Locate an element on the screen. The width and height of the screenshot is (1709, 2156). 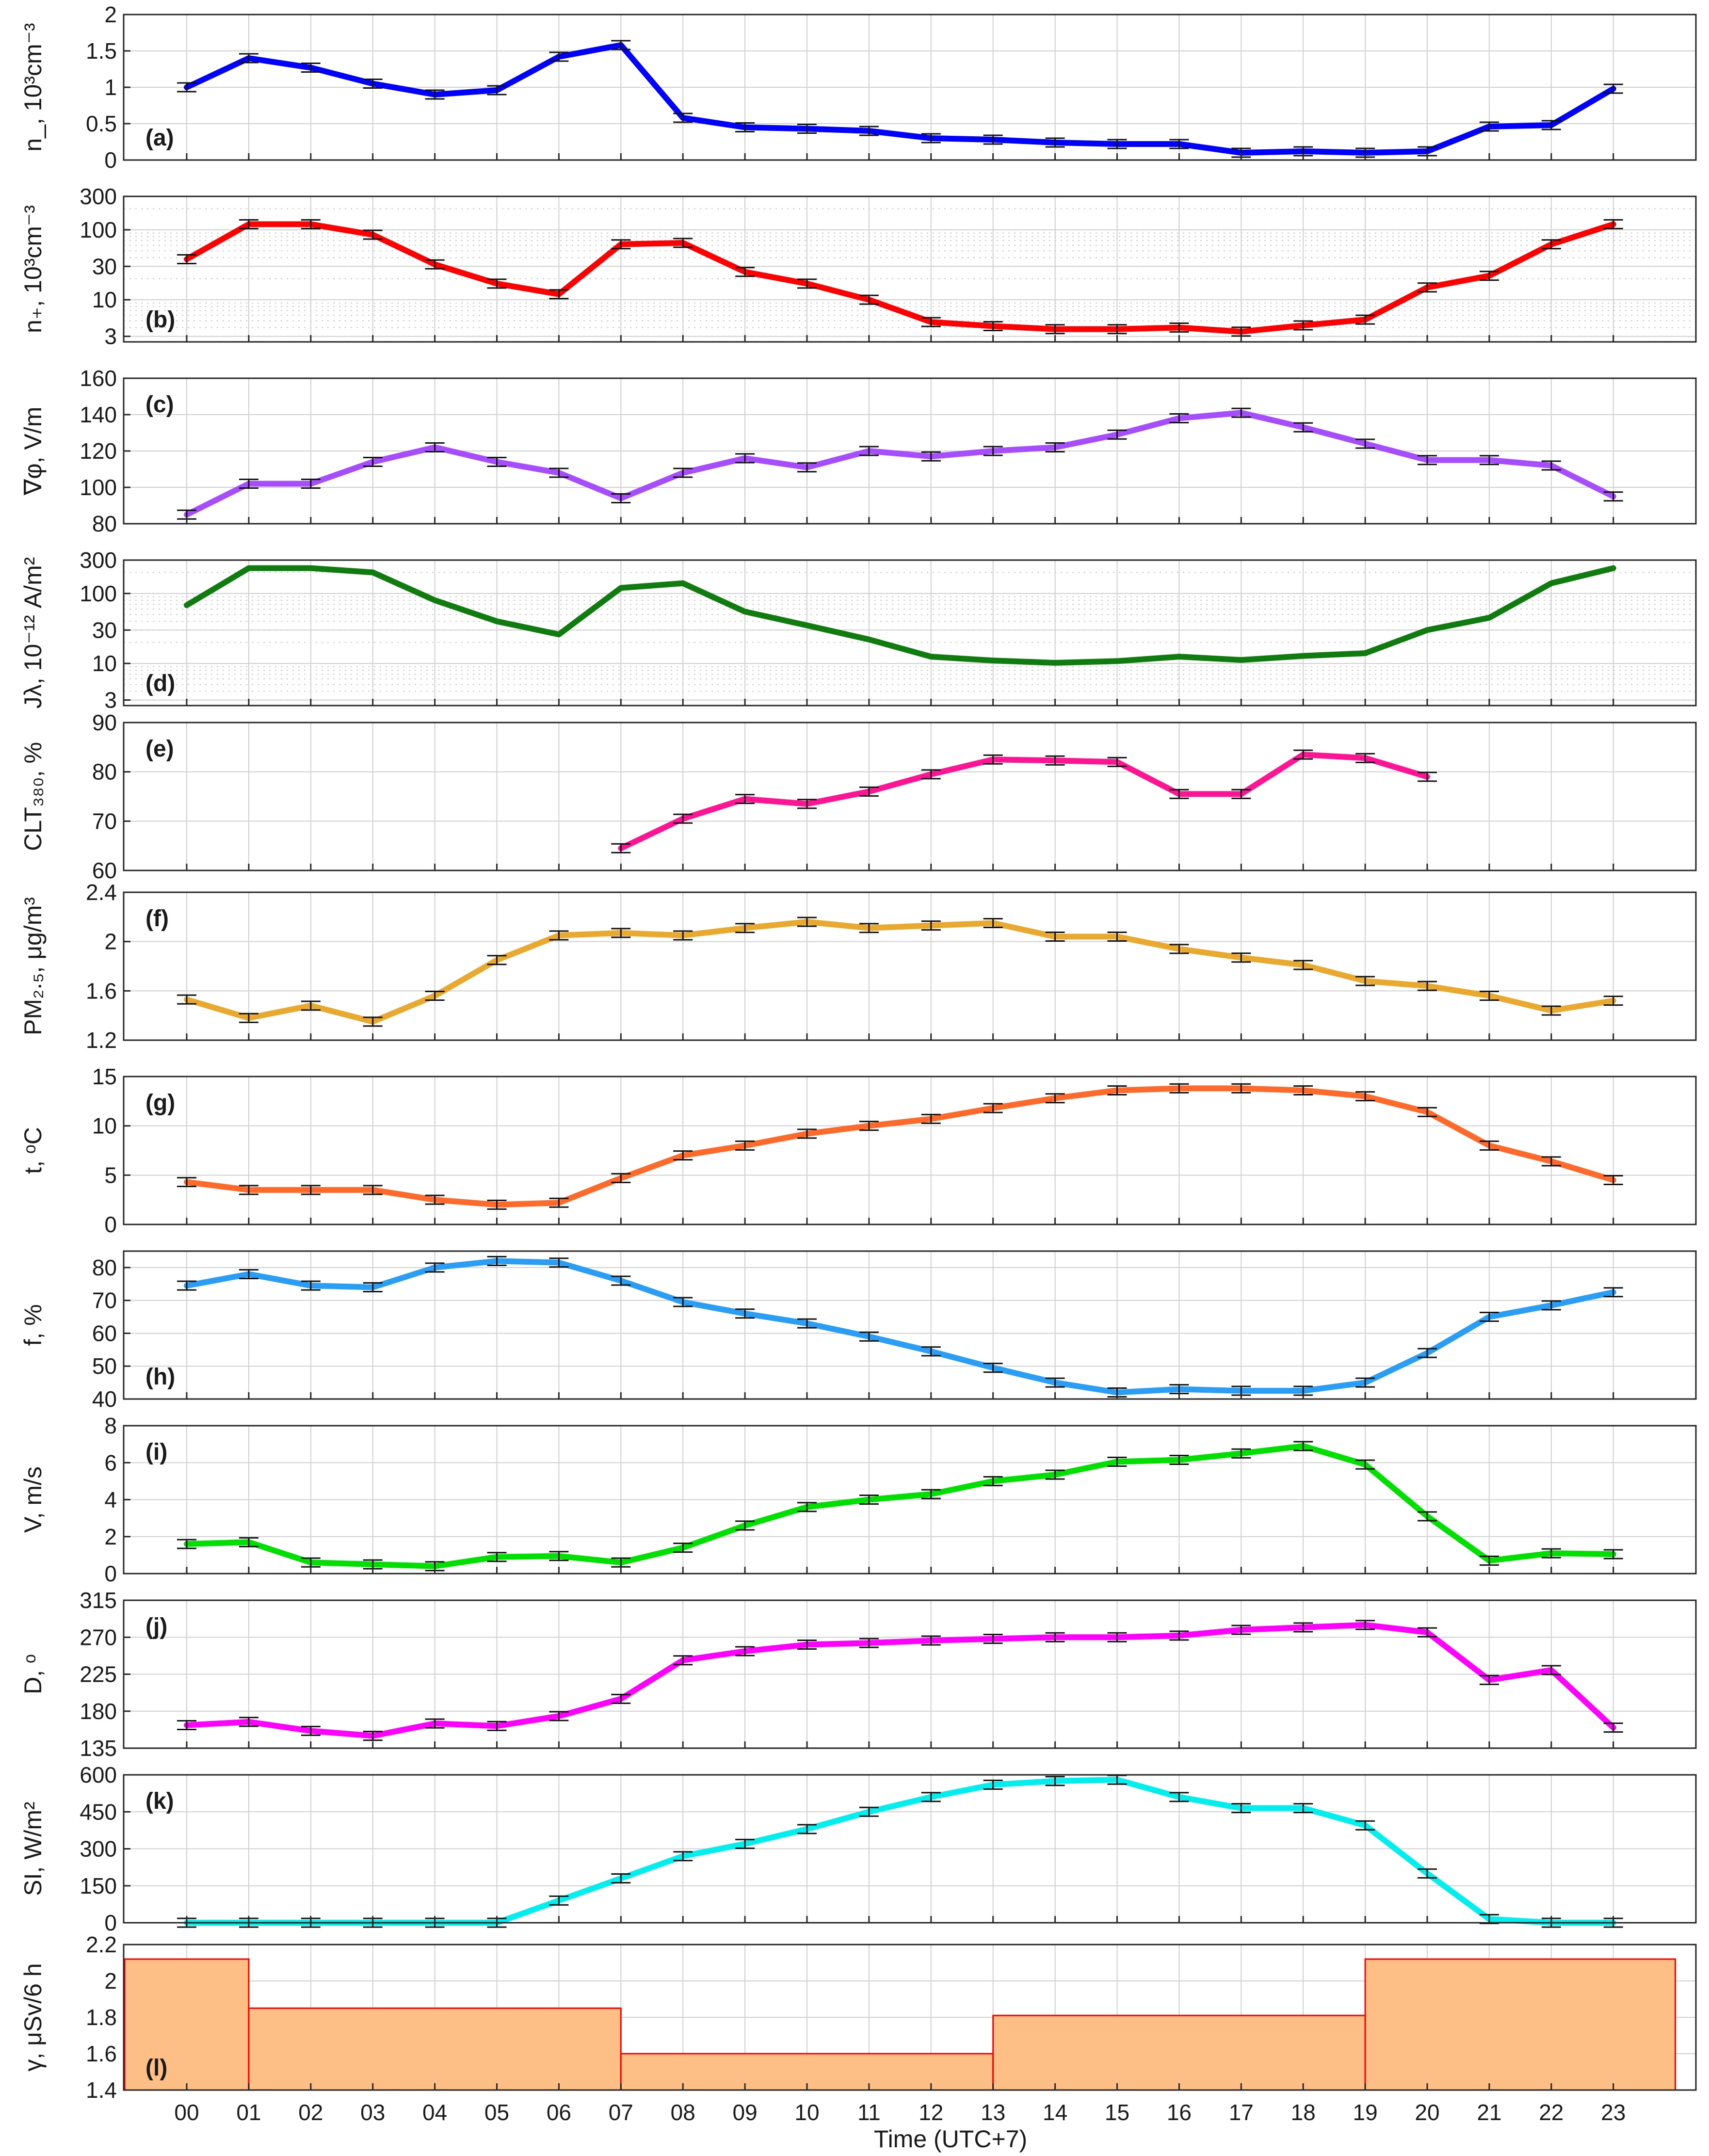
panel-tag: (g) is located at coordinates (160, 1103).